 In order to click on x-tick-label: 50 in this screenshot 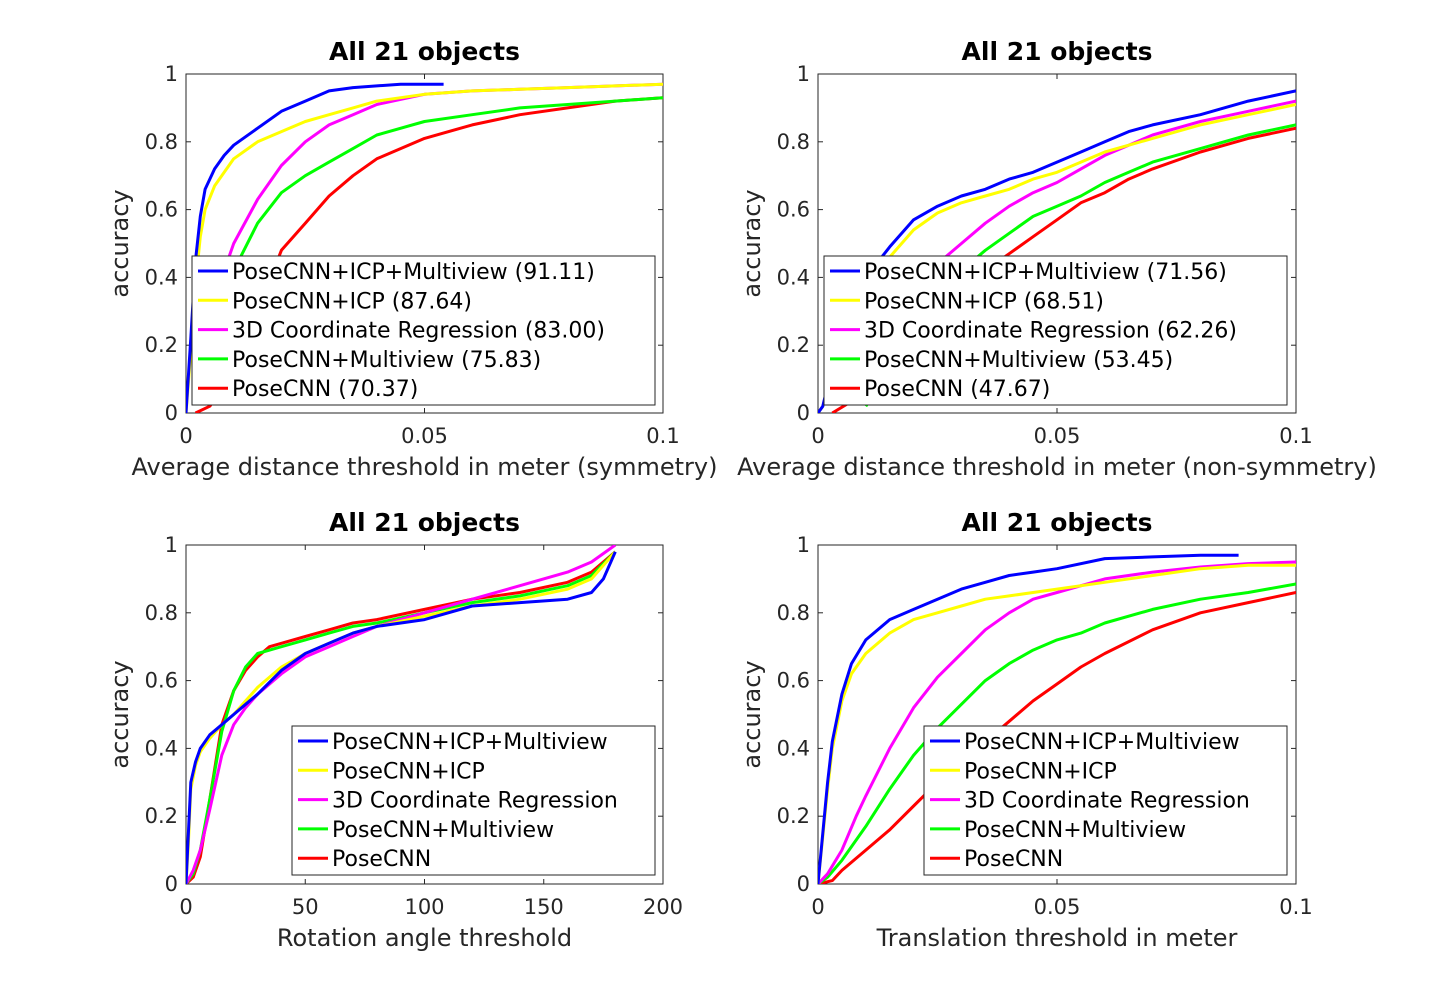, I will do `click(305, 907)`.